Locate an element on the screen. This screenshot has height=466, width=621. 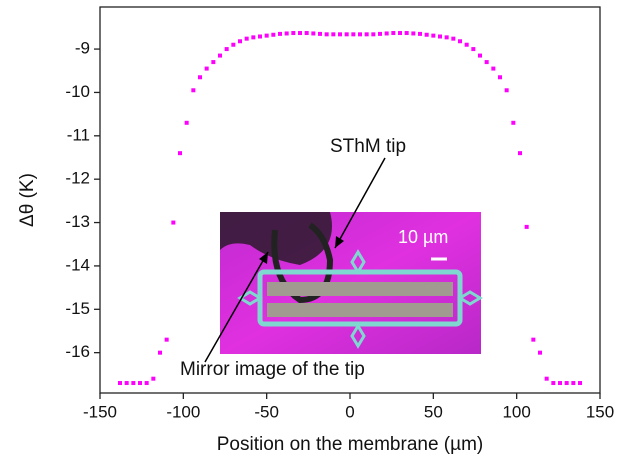
y-tick-label: -13 is located at coordinates (77, 221).